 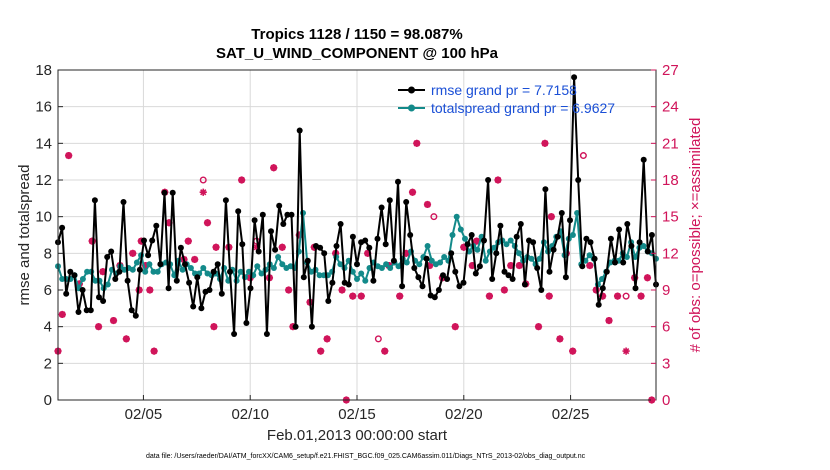 What do you see at coordinates (504, 90) in the screenshot?
I see `legend-rmse-label: rmse grand pr = 7.7158` at bounding box center [504, 90].